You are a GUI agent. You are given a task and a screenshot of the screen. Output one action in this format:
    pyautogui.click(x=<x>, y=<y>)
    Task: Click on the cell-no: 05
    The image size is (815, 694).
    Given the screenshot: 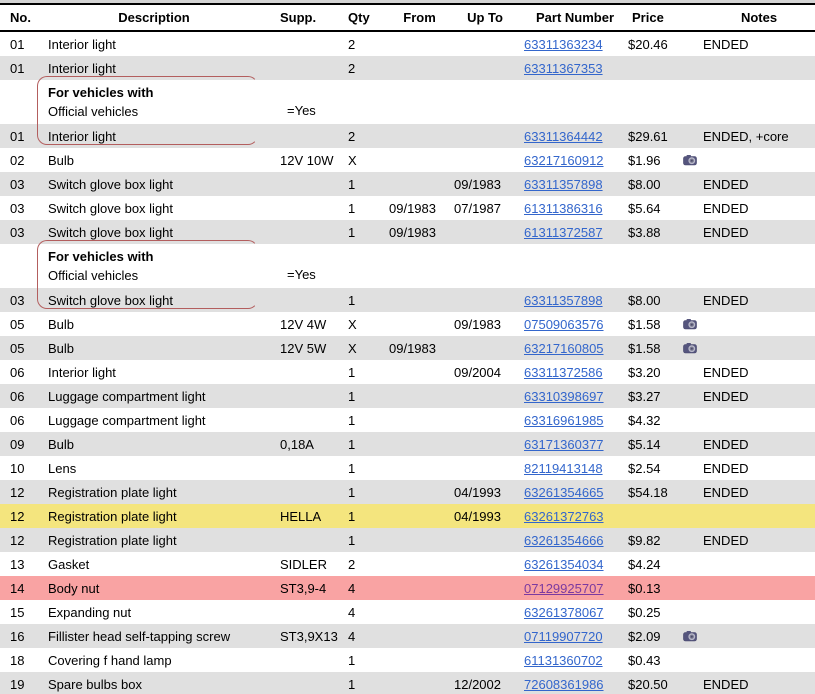 What is the action you would take?
    pyautogui.click(x=17, y=324)
    